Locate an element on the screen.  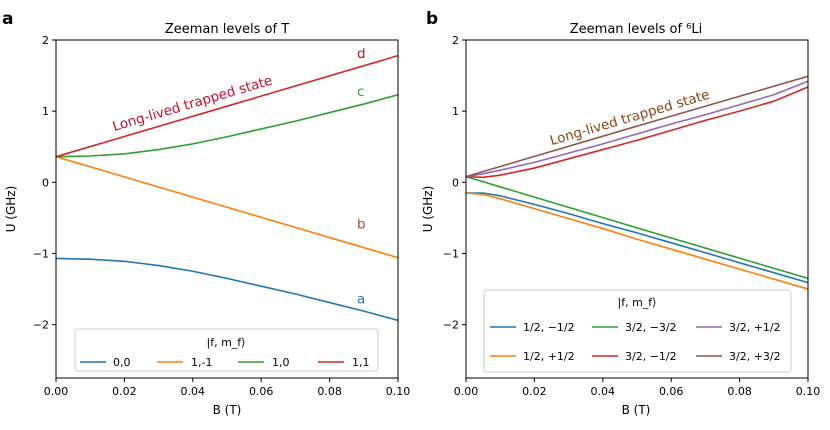
legend-box-b is located at coordinates (637, 331).